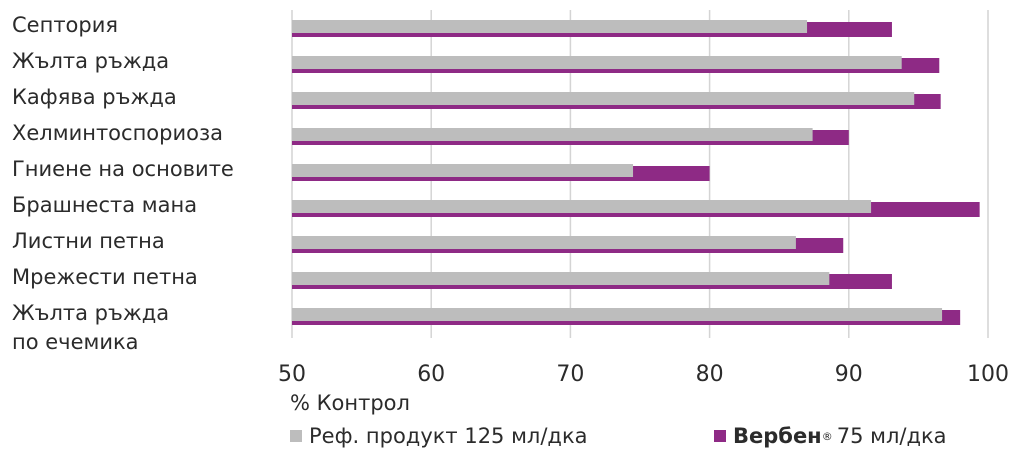  What do you see at coordinates (104, 205) in the screenshot?
I see `category-label: Брашнеста мана` at bounding box center [104, 205].